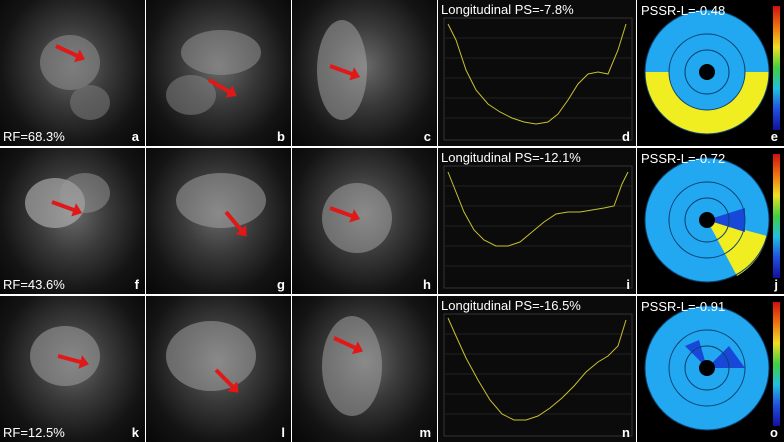  Describe the element at coordinates (34, 432) in the screenshot. I see `regurgitant-fraction-label: RF=12.5%` at that location.